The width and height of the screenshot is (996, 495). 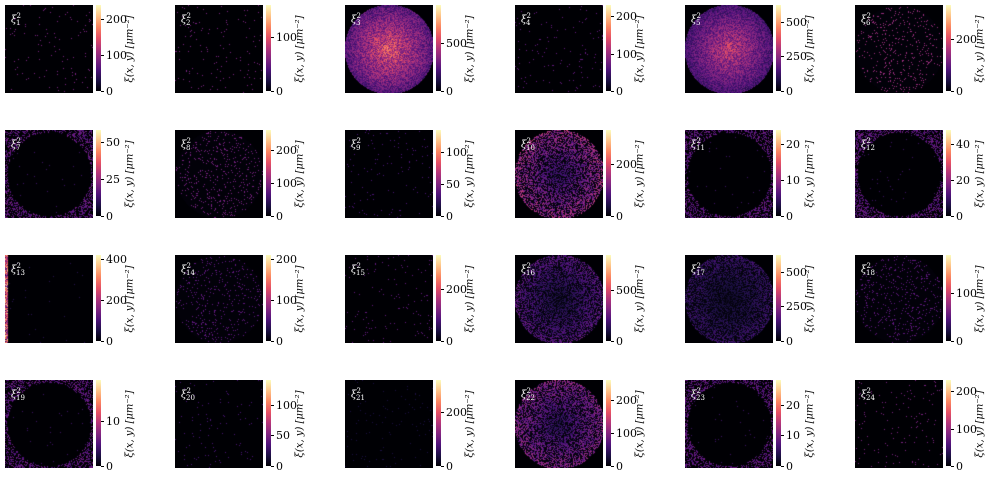 What do you see at coordinates (186, 20) in the screenshot?
I see `panel-label-2: ξ22` at bounding box center [186, 20].